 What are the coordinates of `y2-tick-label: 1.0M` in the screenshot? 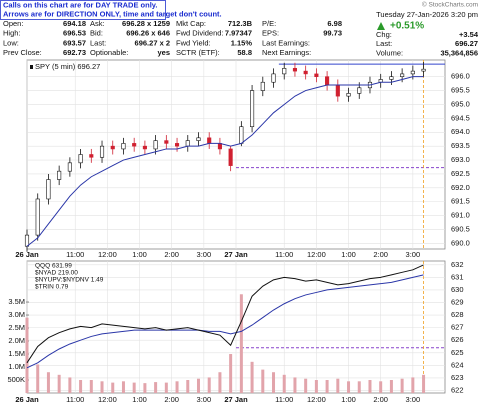 It's located at (16, 366).